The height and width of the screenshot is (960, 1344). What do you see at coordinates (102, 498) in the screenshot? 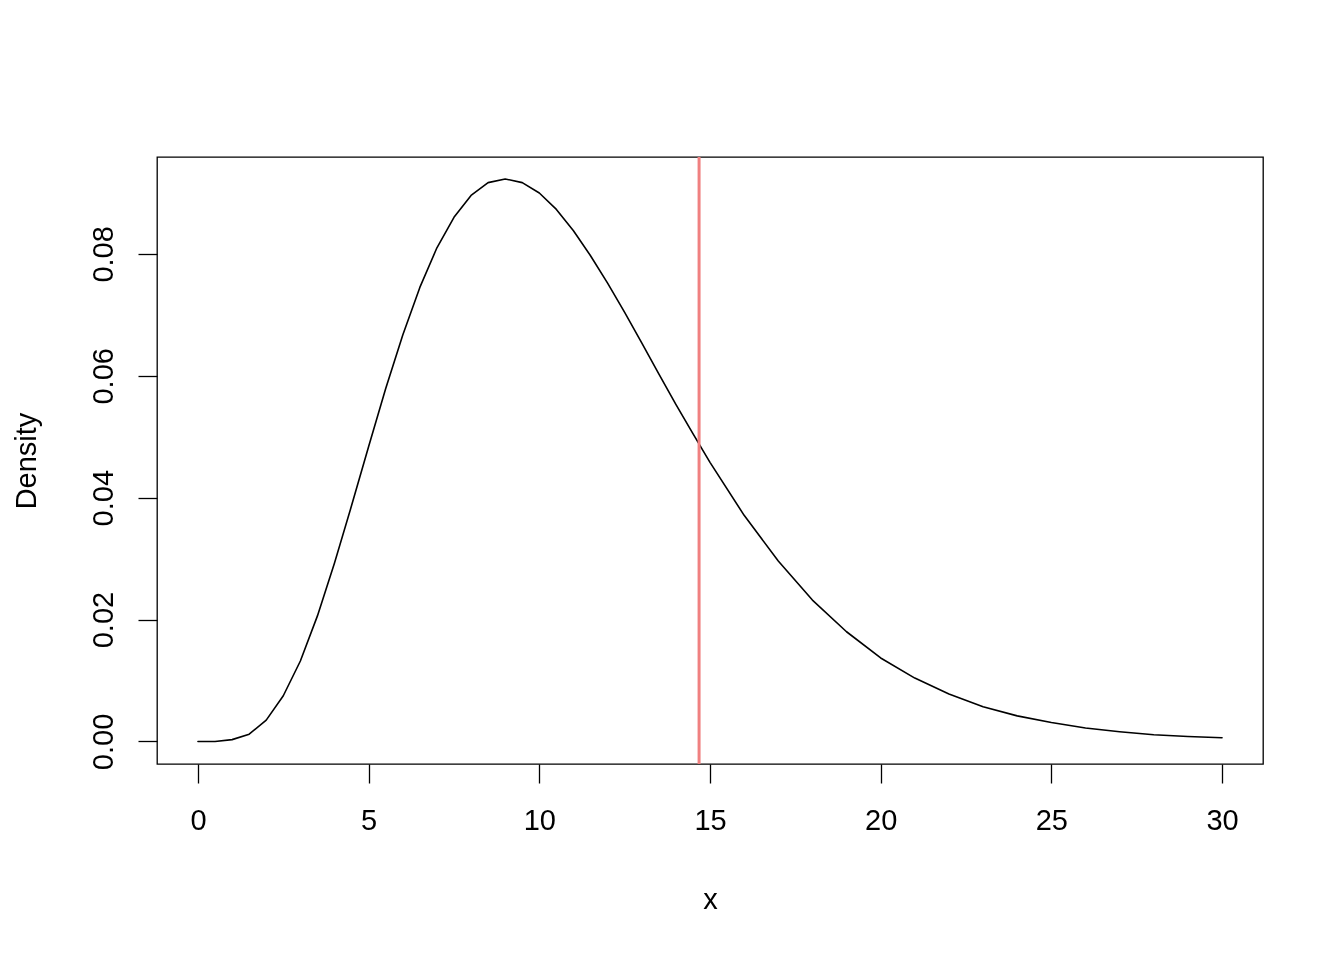
I see `y-tick-label: 0.04` at bounding box center [102, 498].